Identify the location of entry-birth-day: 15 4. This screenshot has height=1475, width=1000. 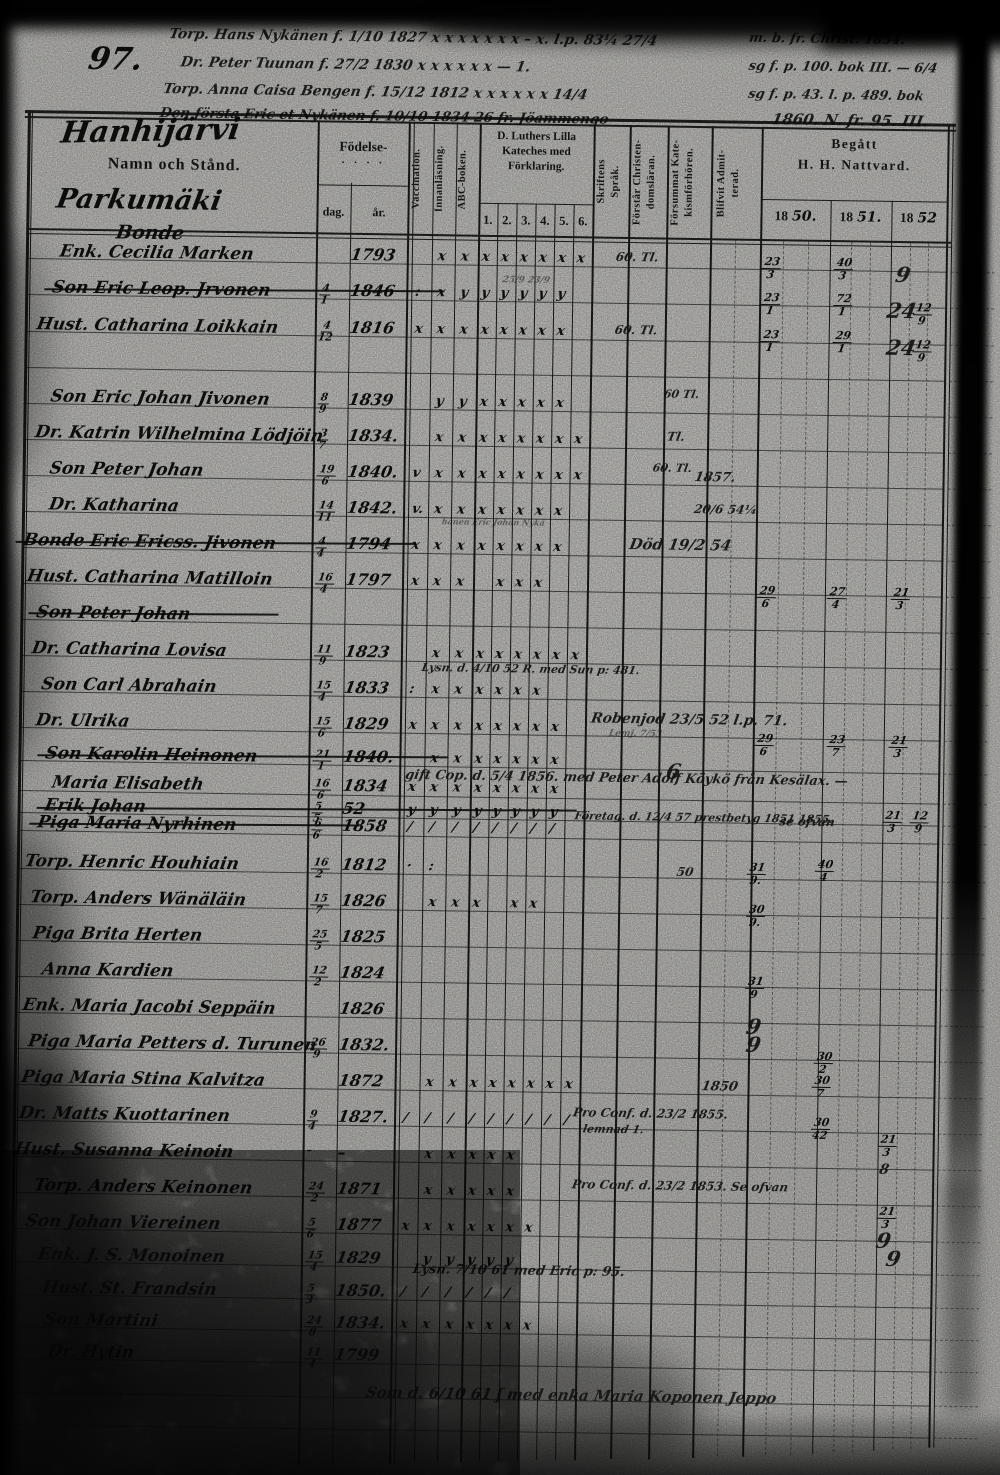
(315, 1259).